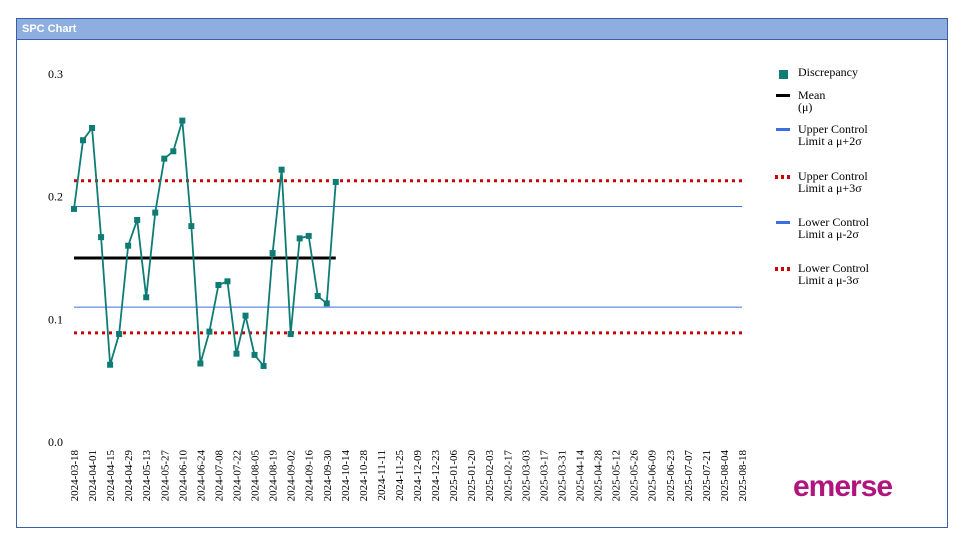 This screenshot has width=980, height=549. What do you see at coordinates (490, 476) in the screenshot?
I see `x-tick-label: 2025-02-03` at bounding box center [490, 476].